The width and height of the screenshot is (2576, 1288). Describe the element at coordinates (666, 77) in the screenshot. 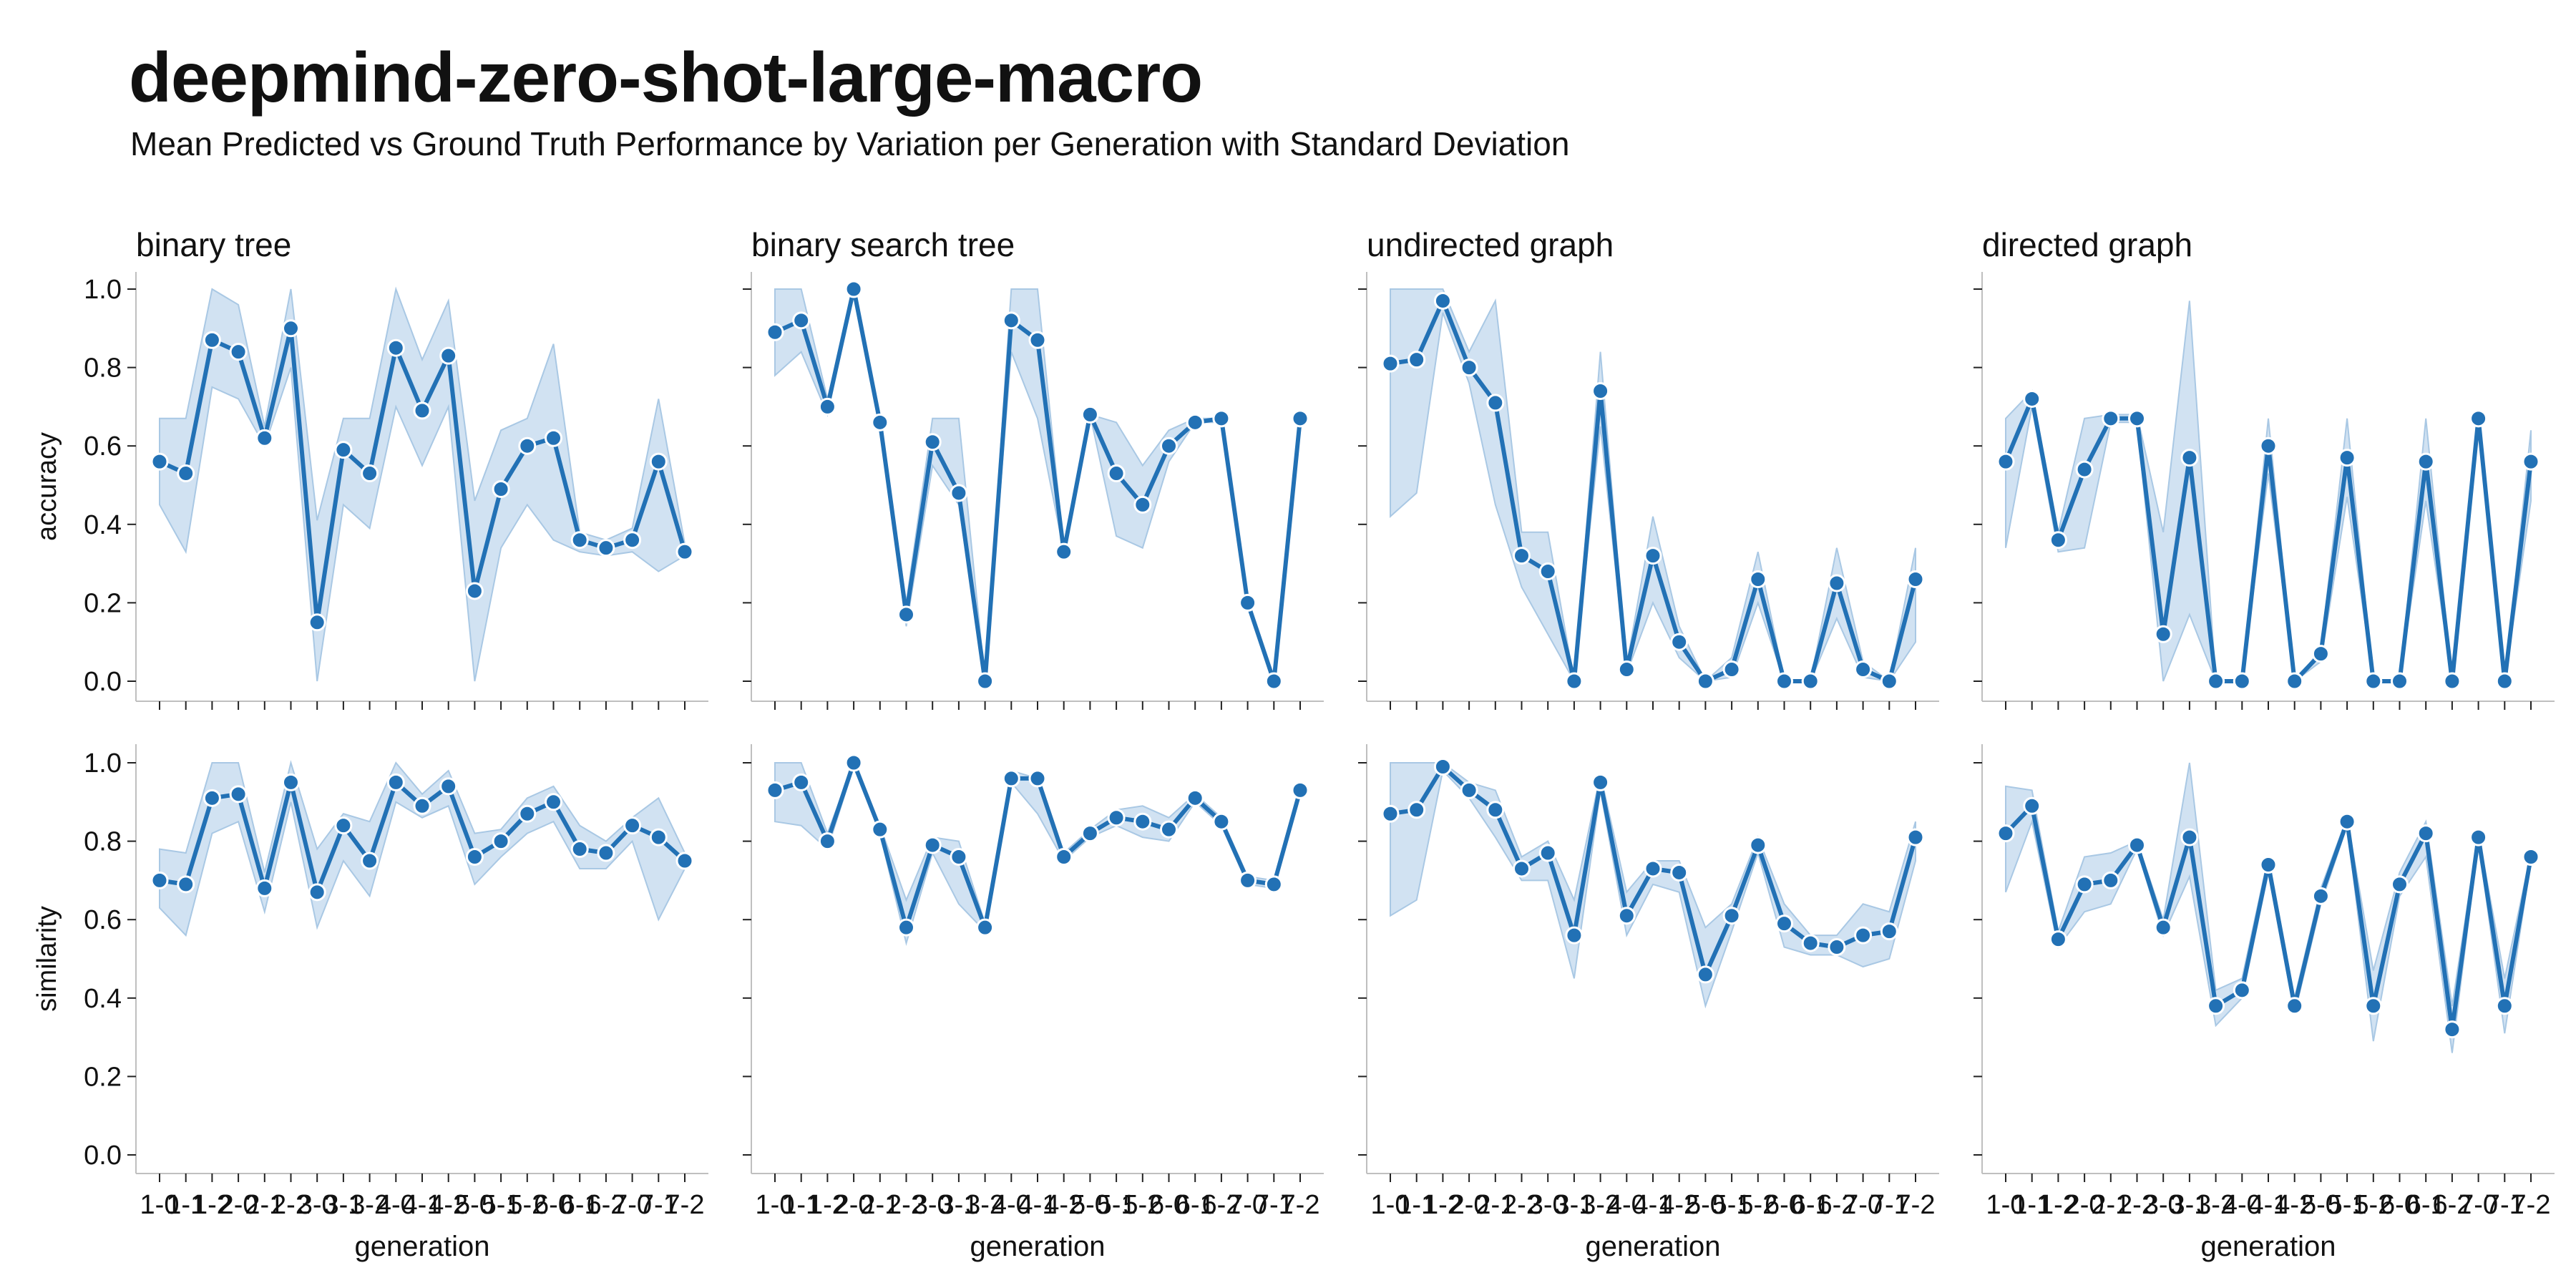

I see `figure-title: deepmind-zero-shot-large-macro` at that location.